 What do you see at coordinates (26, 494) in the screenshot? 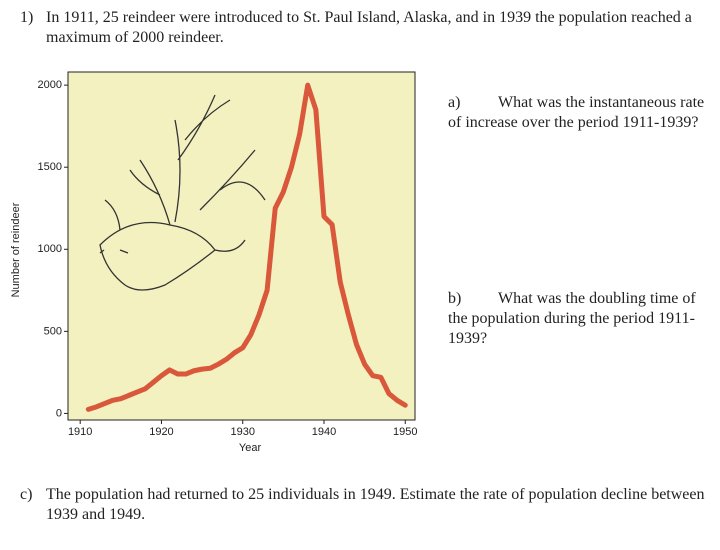
I see `part-label: c)` at bounding box center [26, 494].